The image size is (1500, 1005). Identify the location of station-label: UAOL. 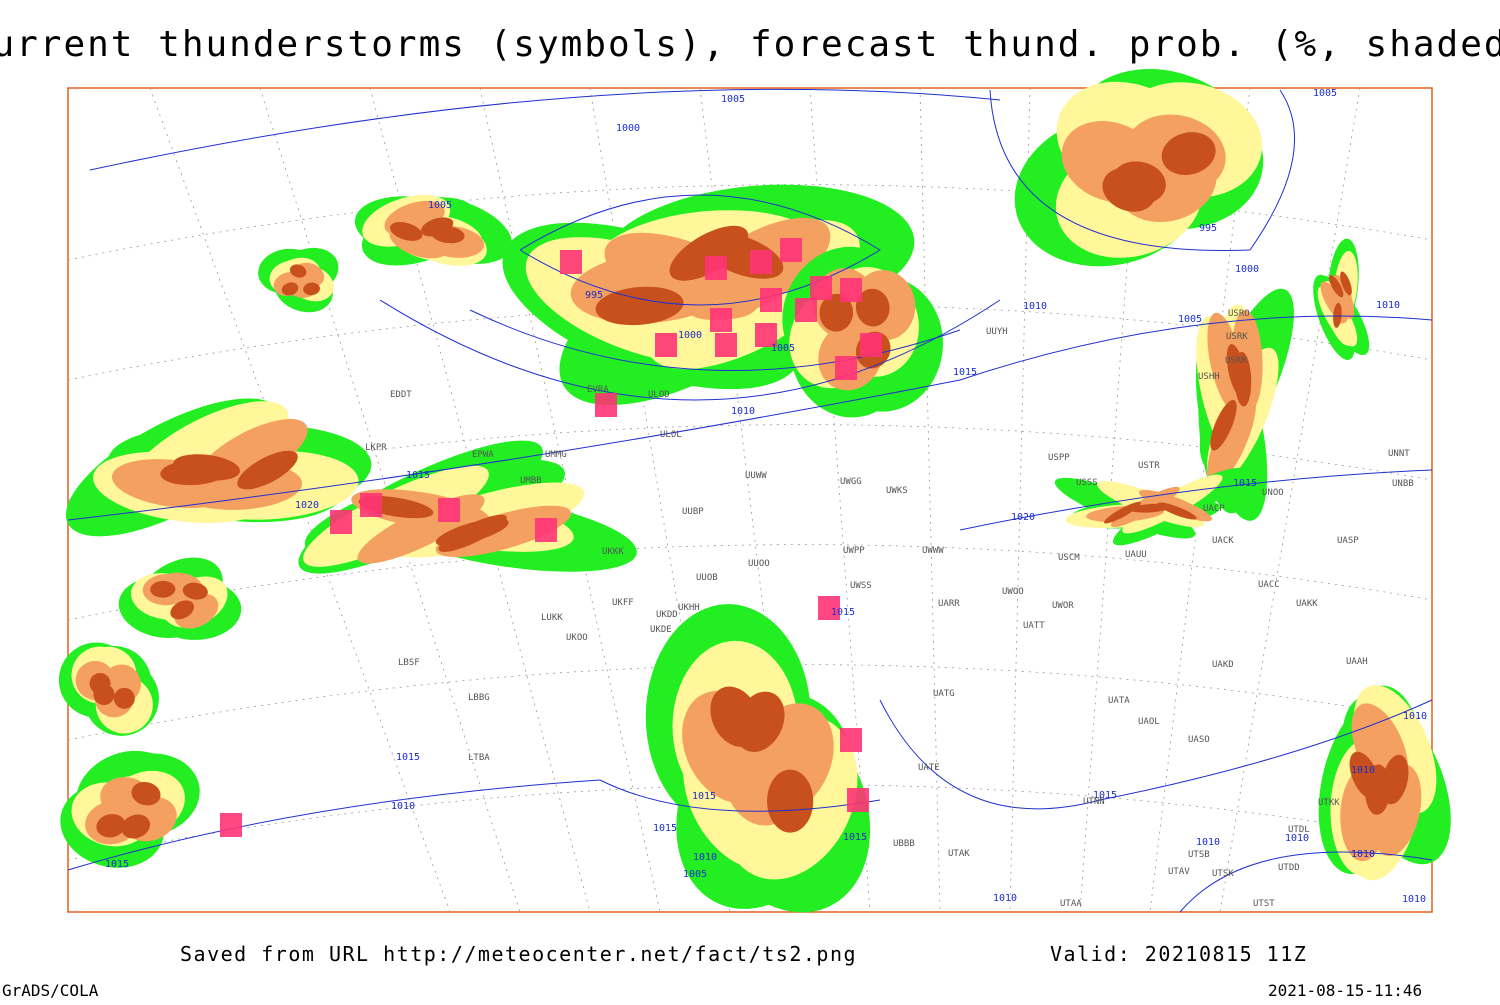
(1149, 722).